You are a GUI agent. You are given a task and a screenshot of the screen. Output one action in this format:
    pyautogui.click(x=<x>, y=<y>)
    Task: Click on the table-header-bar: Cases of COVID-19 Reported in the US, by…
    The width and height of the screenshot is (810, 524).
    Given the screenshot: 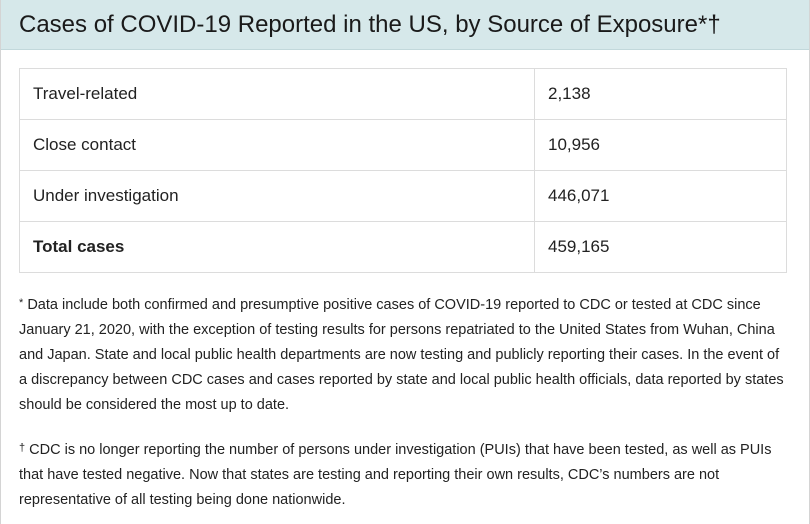 What is the action you would take?
    pyautogui.click(x=405, y=25)
    